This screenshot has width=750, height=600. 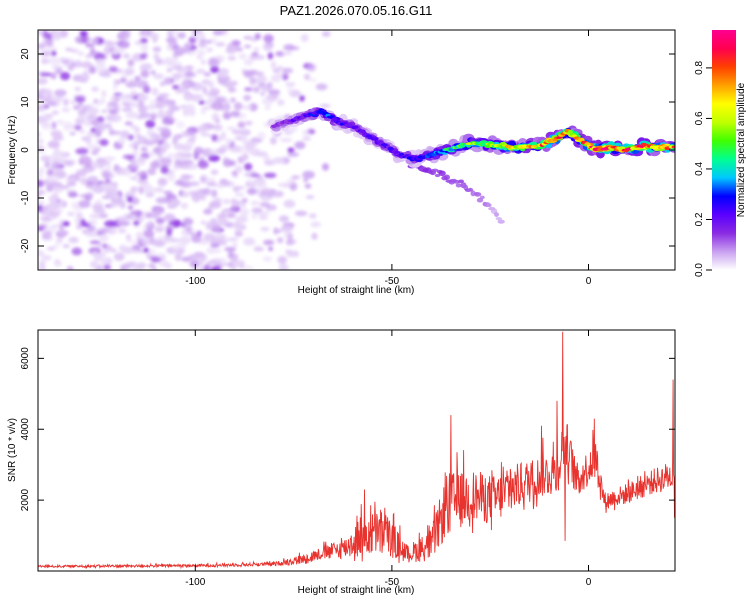 I want to click on spectrogram-ridge, so click(x=472, y=138).